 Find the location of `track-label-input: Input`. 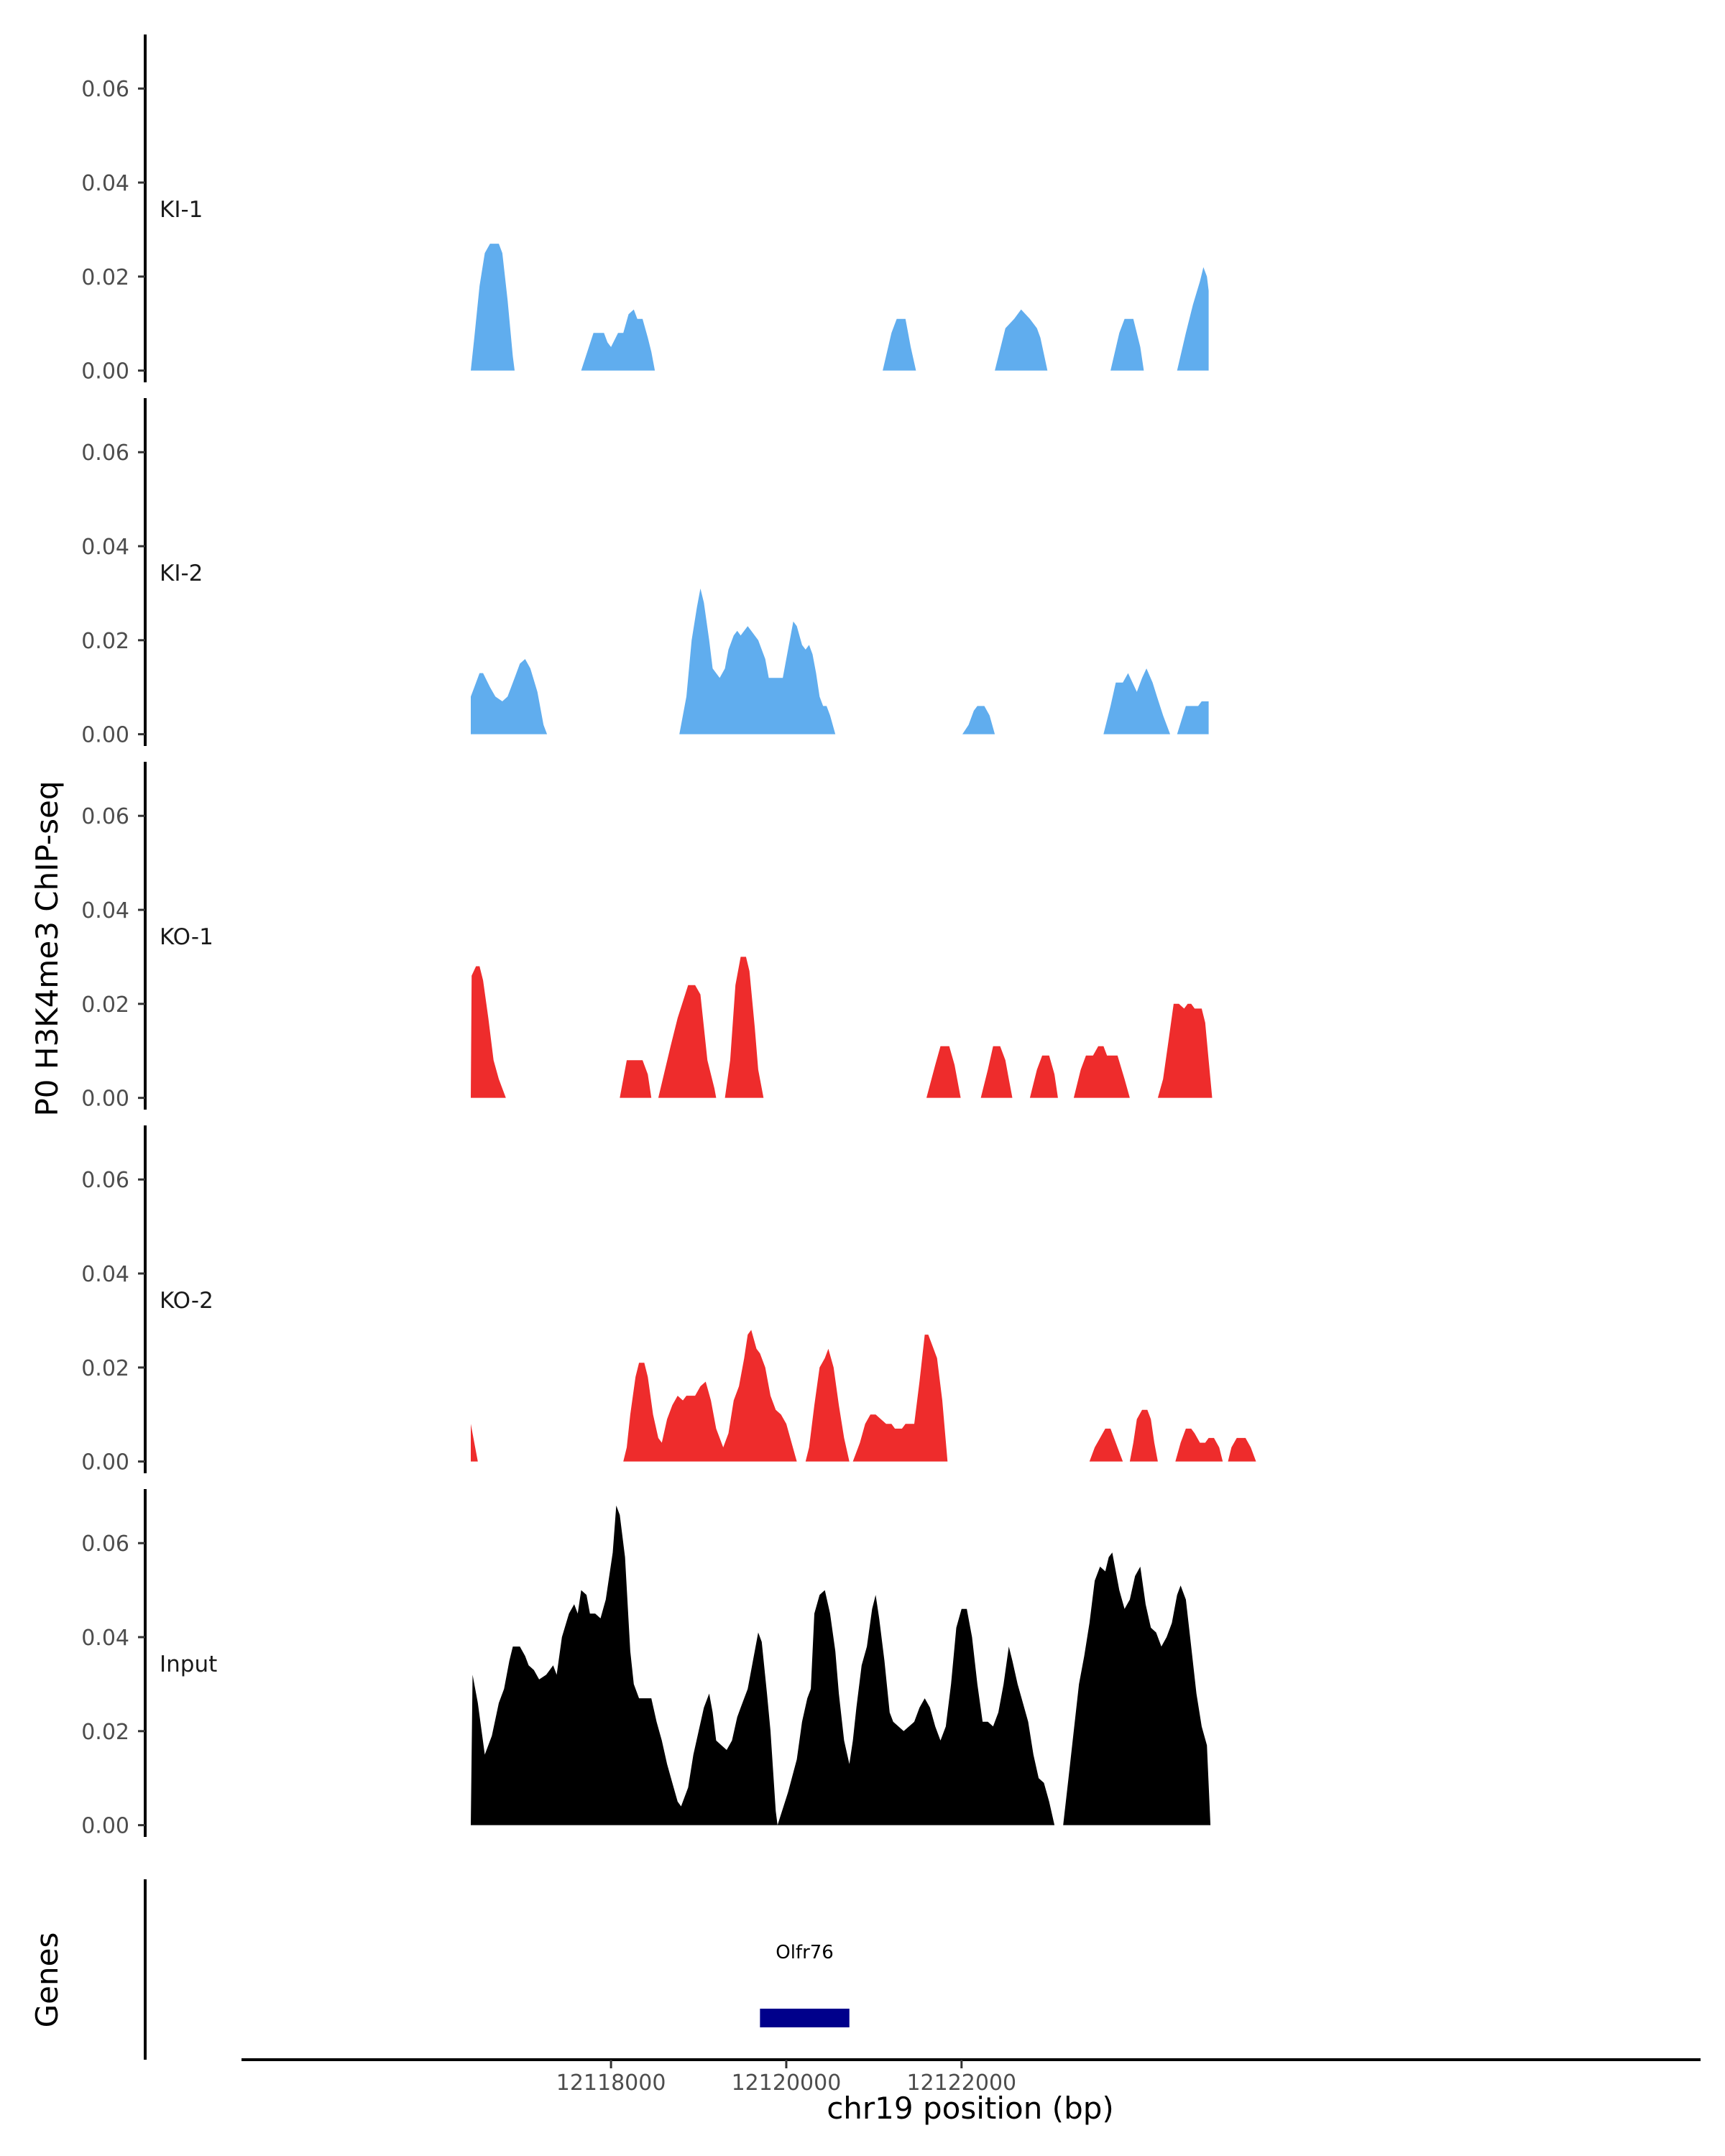

track-label-input: Input is located at coordinates (188, 1664).